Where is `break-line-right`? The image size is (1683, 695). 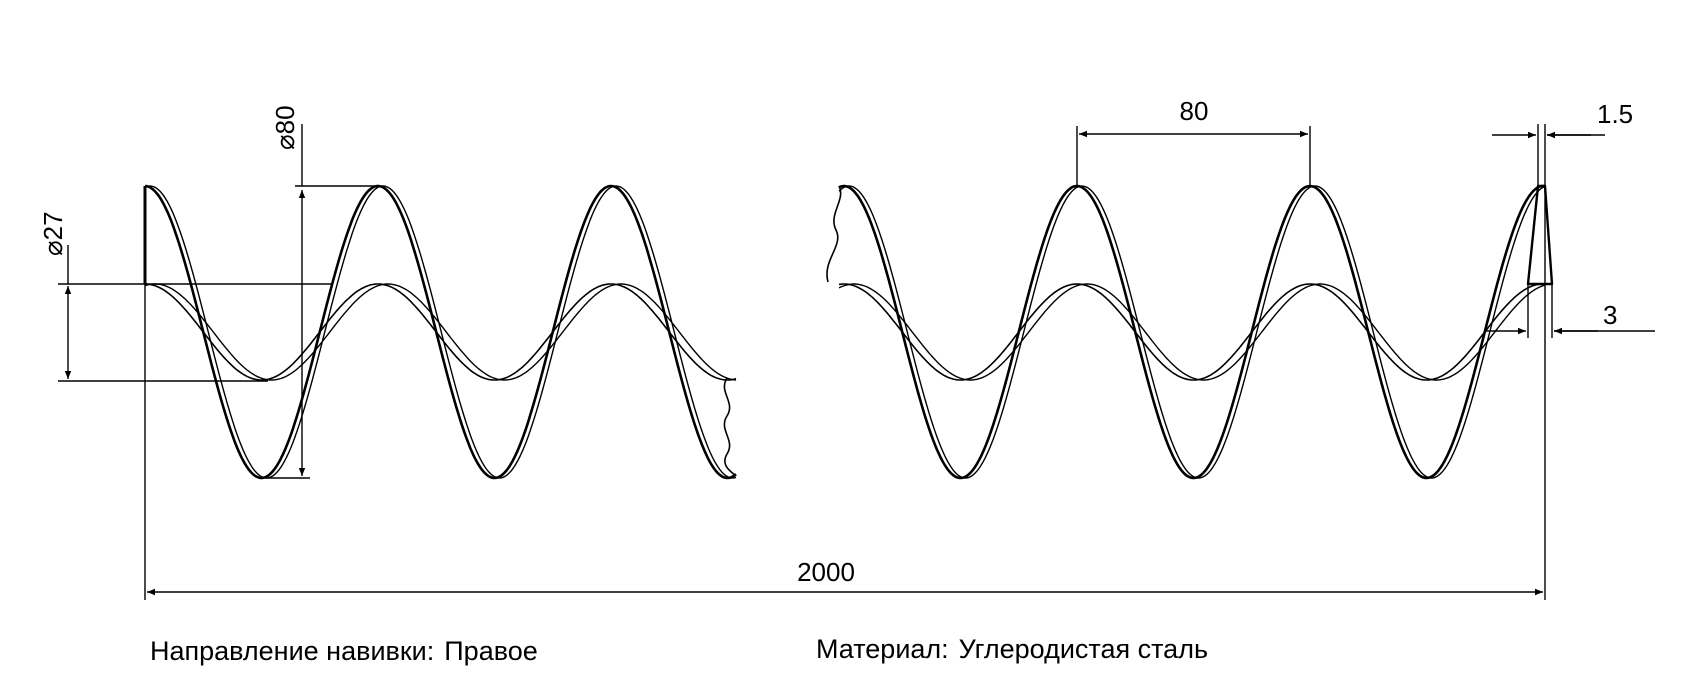
break-line-right is located at coordinates (834, 234).